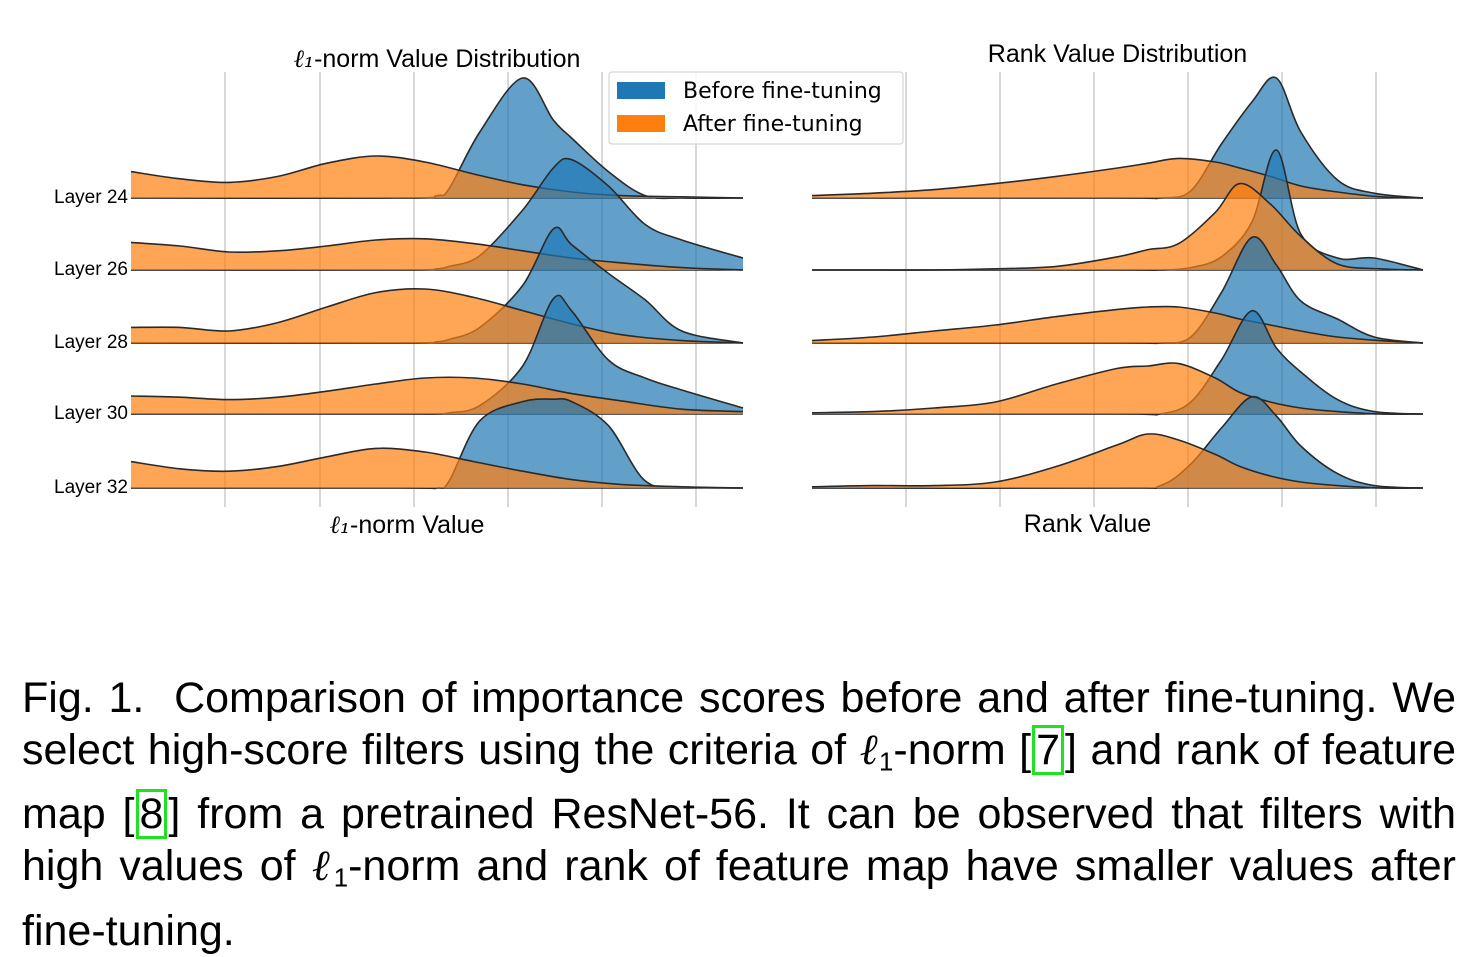  Describe the element at coordinates (83, 698) in the screenshot. I see `caption-fig-label: Fig. 1.` at that location.